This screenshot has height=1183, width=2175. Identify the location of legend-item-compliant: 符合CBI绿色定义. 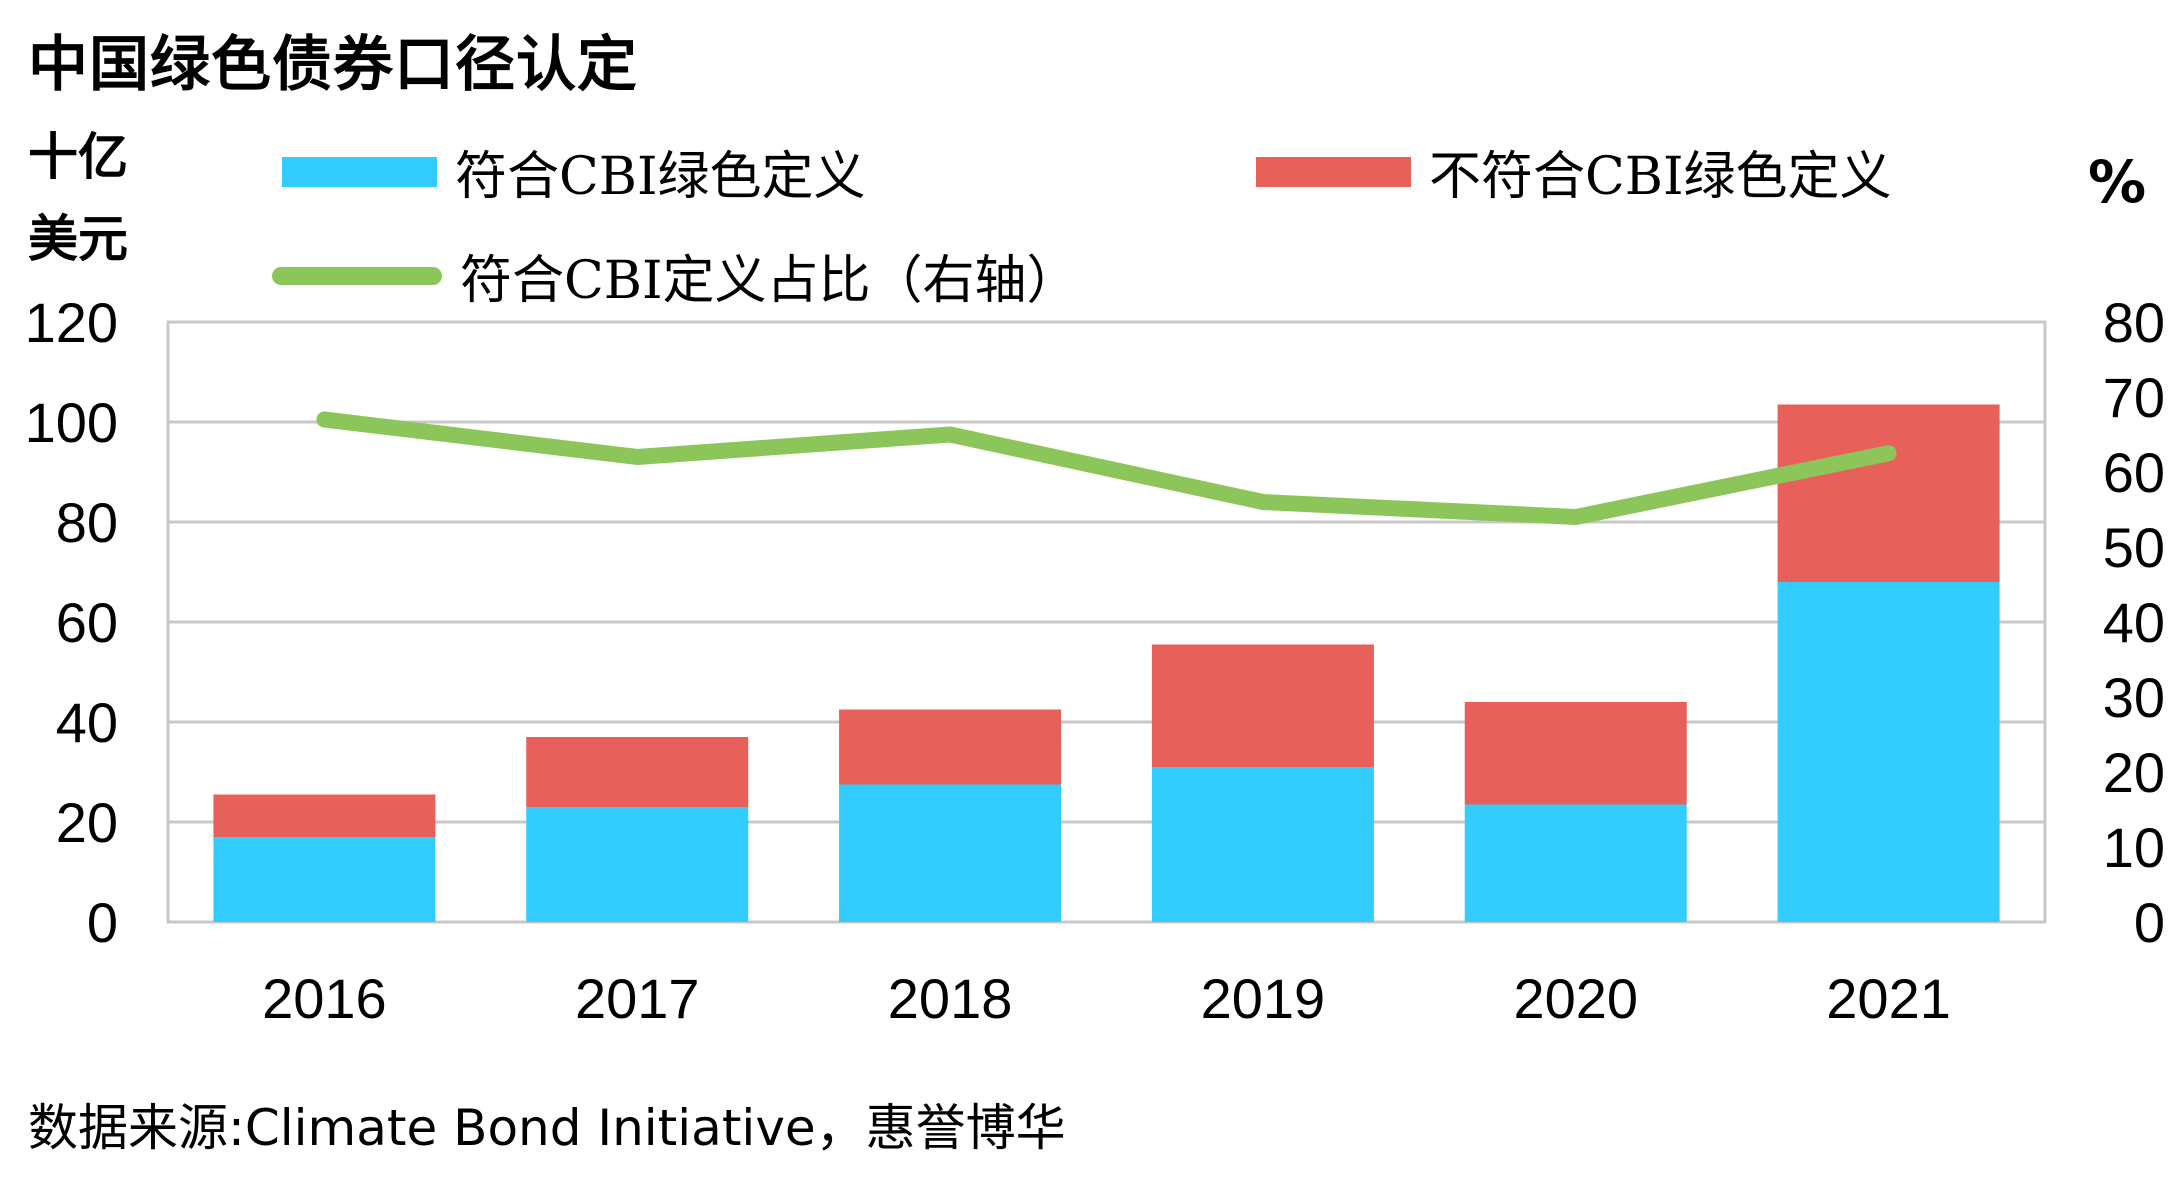
(574, 171).